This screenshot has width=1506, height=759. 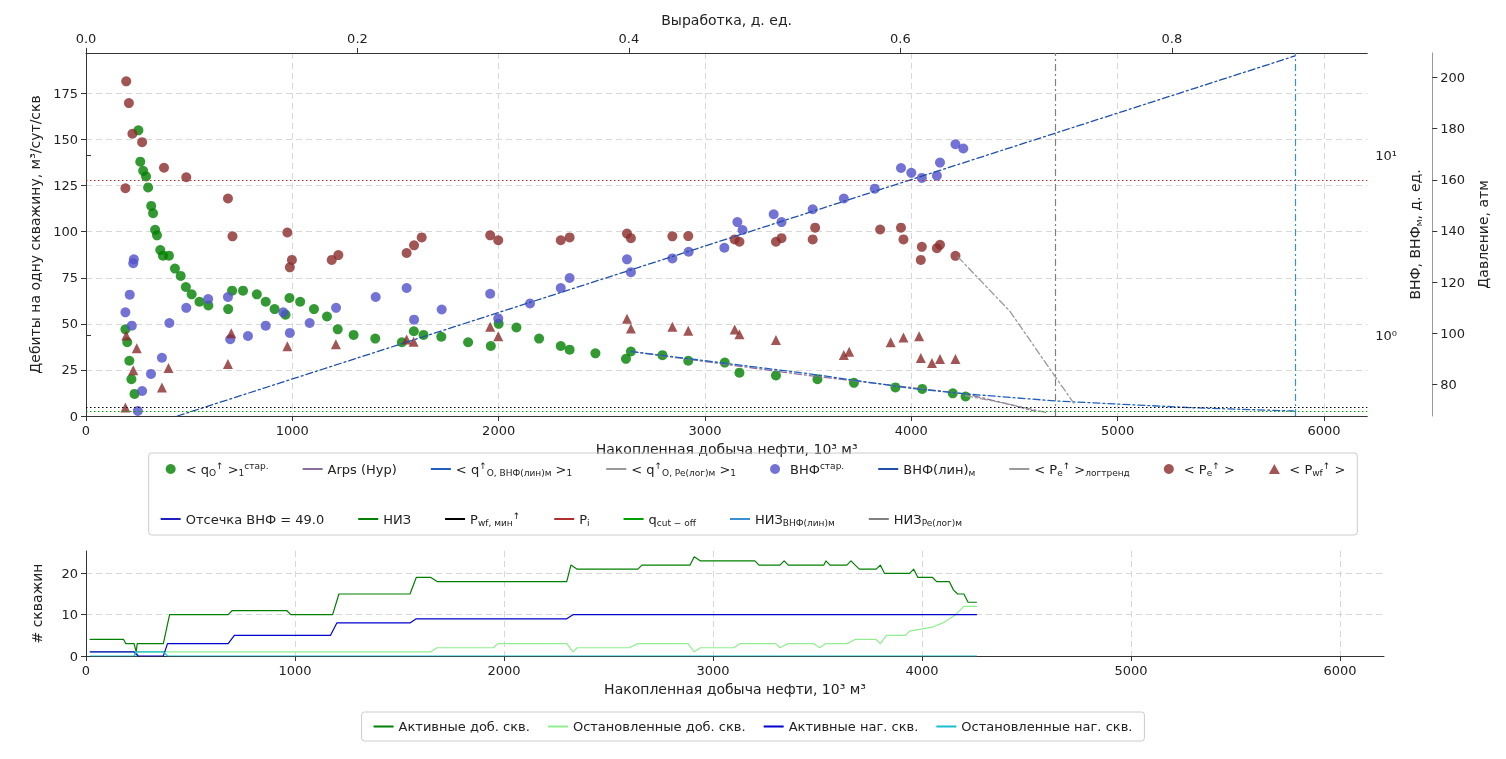 What do you see at coordinates (1386, 335) in the screenshot?
I see `y2-tick-label: 10⁰` at bounding box center [1386, 335].